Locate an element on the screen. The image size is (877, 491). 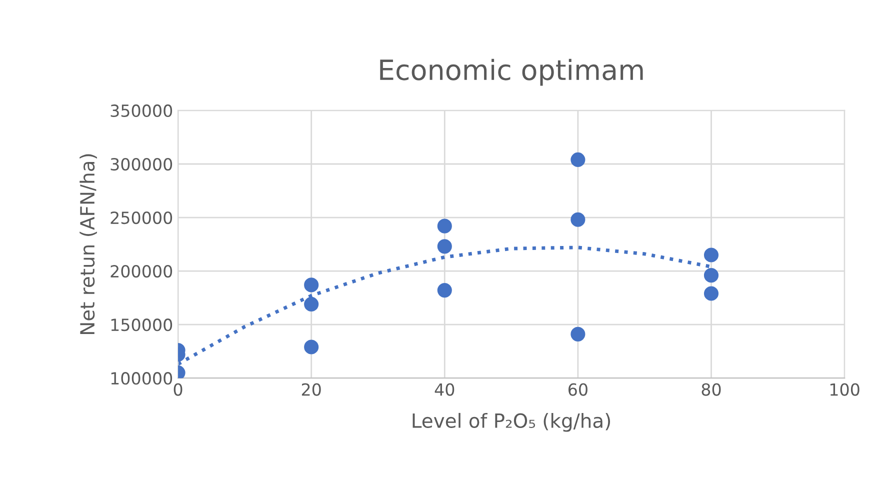
y-axis-title: Net retun (AFN/ha) is located at coordinates (88, 244).